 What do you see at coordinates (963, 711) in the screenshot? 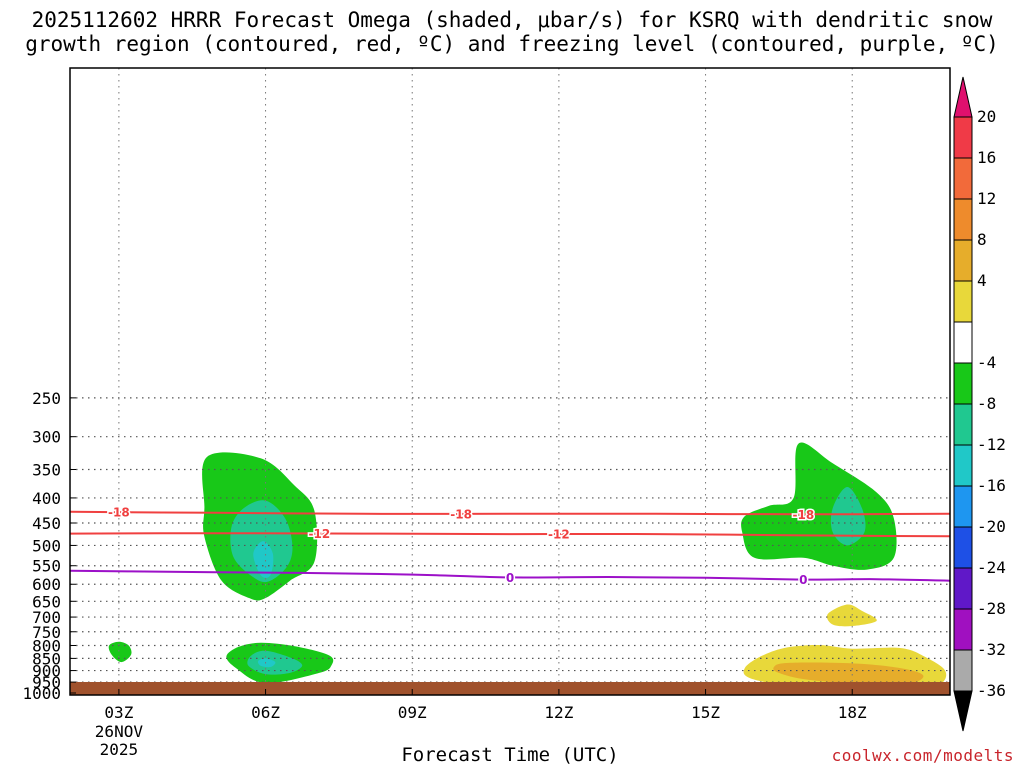
I see `colorbar-bottom-arrow` at bounding box center [963, 711].